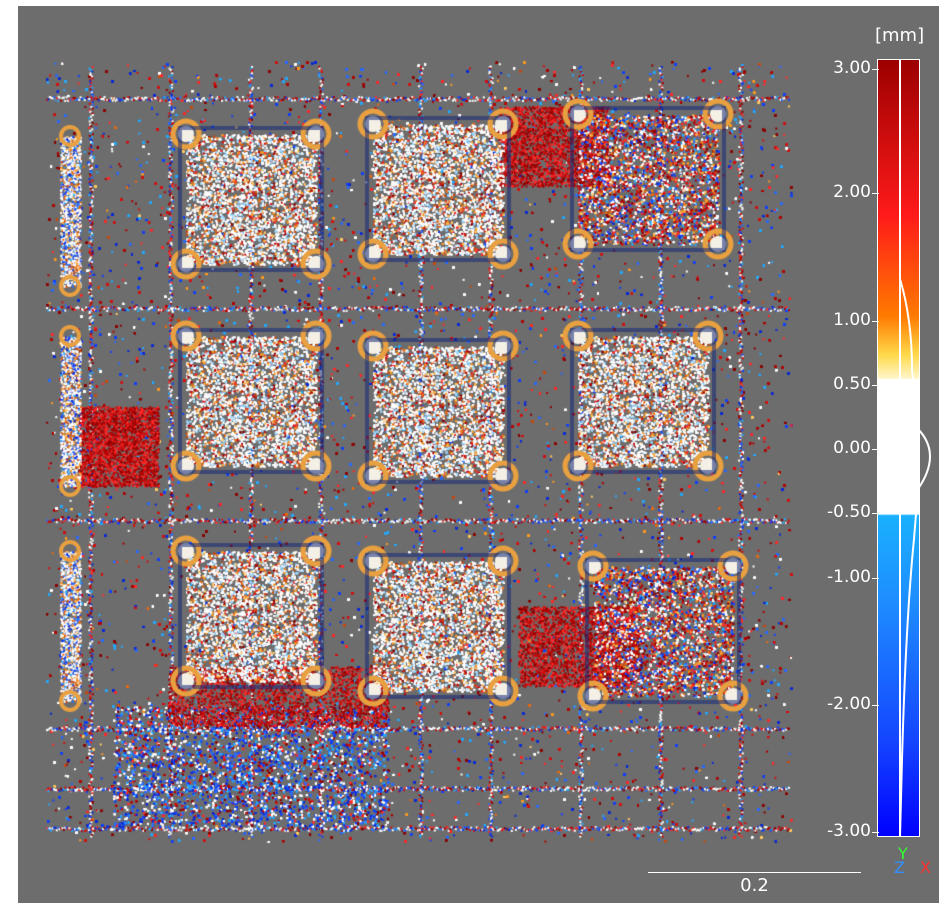  What do you see at coordinates (754, 885) in the screenshot?
I see `scale-bar-label: 0.2` at bounding box center [754, 885].